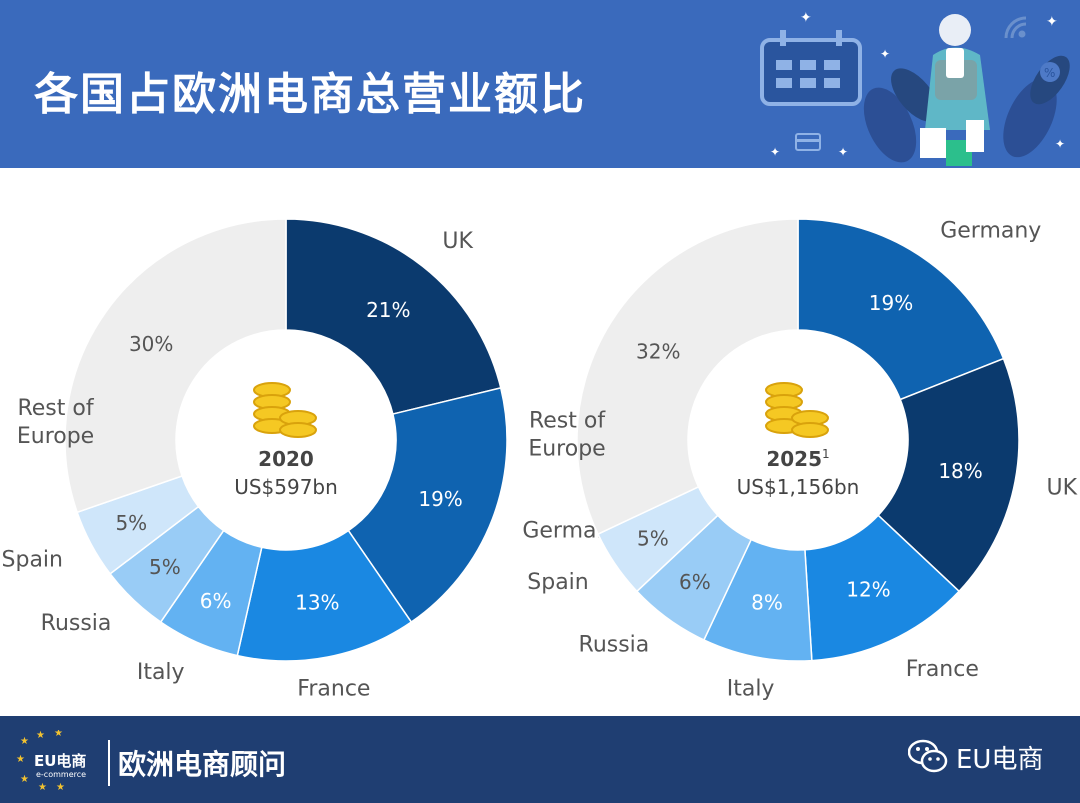 This screenshot has height=803, width=1080. I want to click on slice-percent-label: 13%, so click(317, 603).